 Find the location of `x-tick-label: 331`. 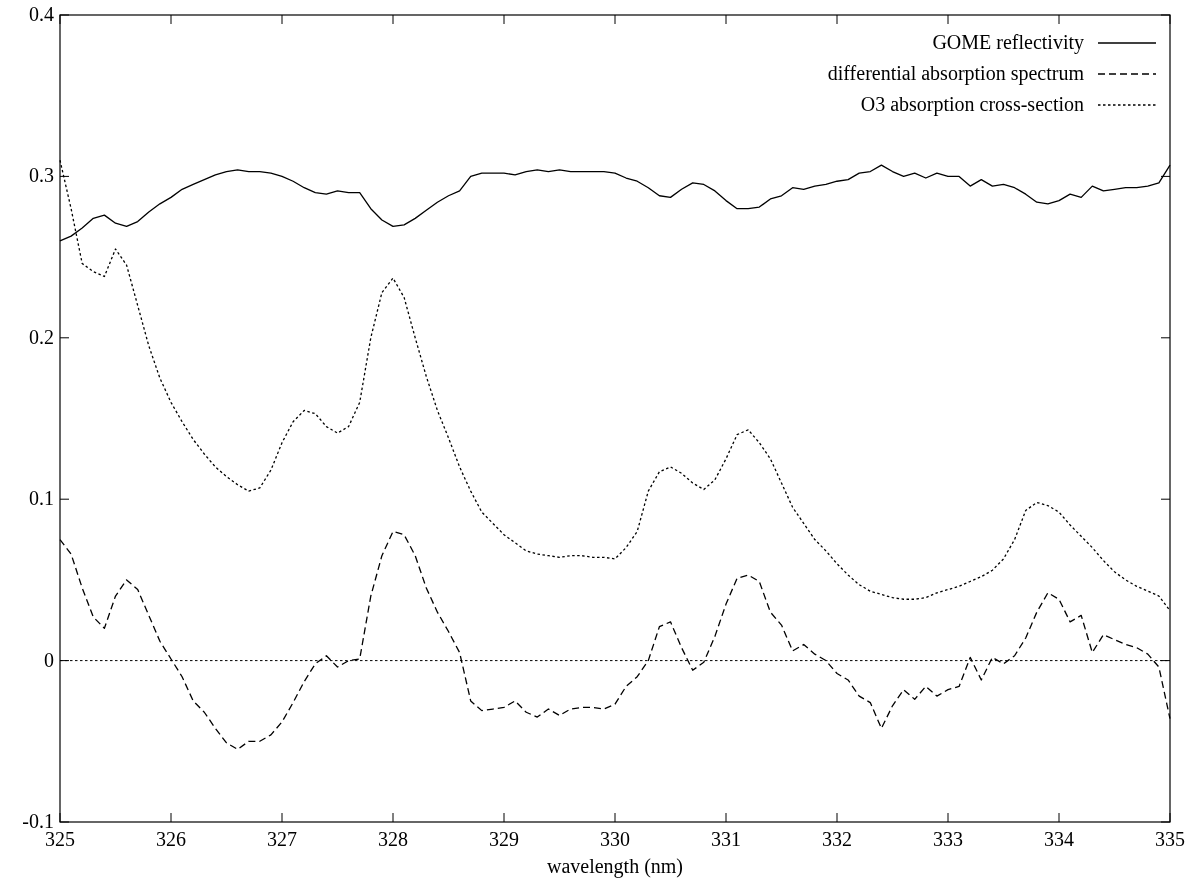

x-tick-label: 331 is located at coordinates (726, 839).